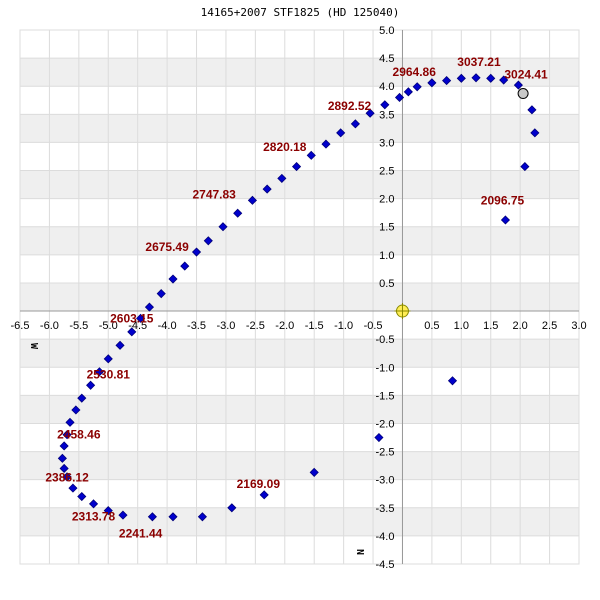 The height and width of the screenshot is (600, 600). Describe the element at coordinates (385, 565) in the screenshot. I see `y-tick-label: -4.5` at that location.